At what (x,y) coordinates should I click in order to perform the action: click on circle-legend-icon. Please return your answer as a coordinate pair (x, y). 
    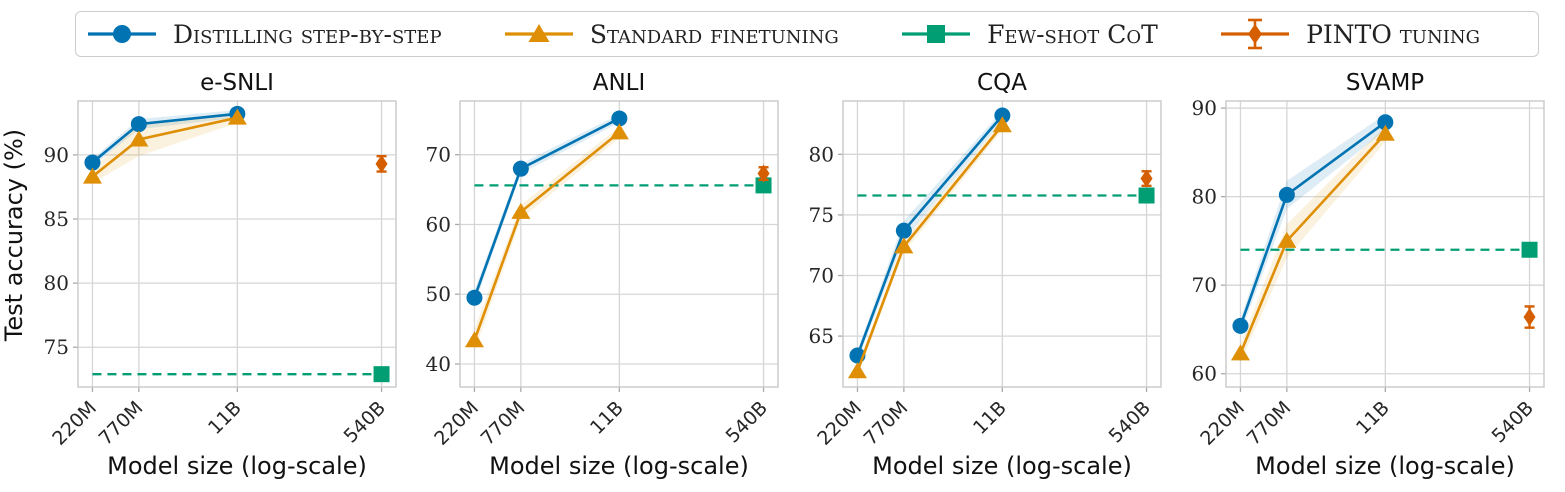
    Looking at the image, I should click on (122, 34).